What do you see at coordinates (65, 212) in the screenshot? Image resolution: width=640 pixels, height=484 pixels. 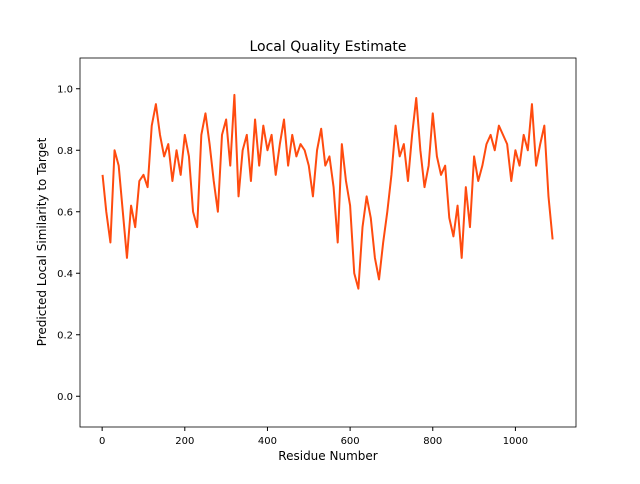 I see `y-tick-label: 0.6` at bounding box center [65, 212].